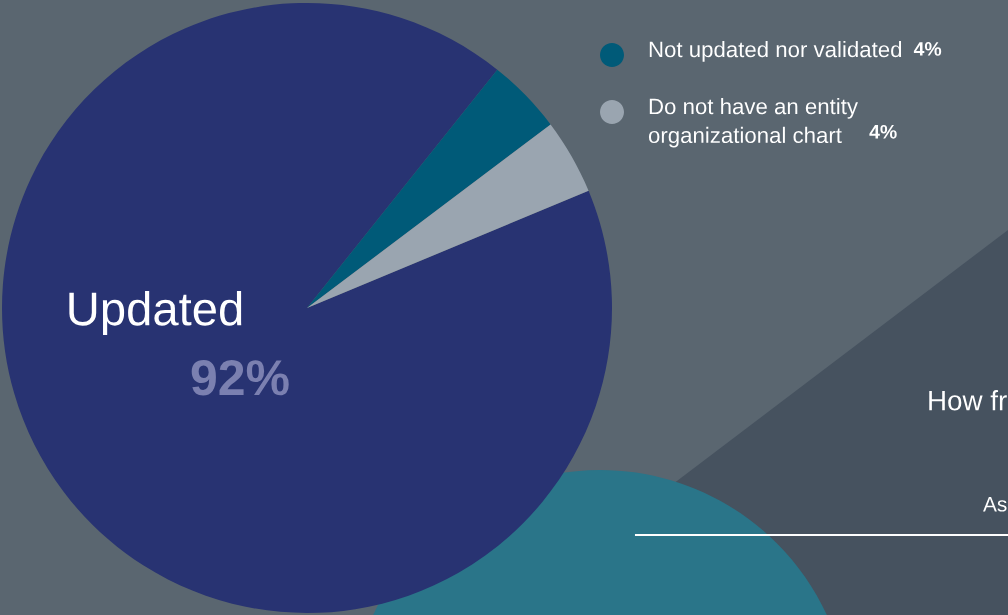 The image size is (1008, 615). What do you see at coordinates (240, 378) in the screenshot?
I see `data-label: 92%` at bounding box center [240, 378].